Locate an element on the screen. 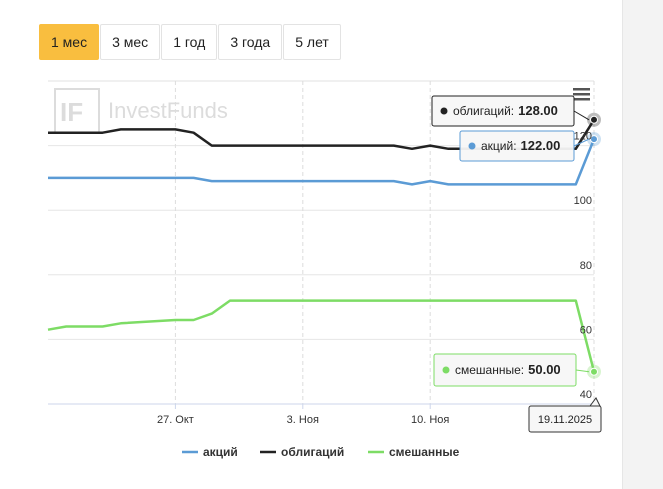 This screenshot has width=663, height=489. date-tooltip: 19.11.2025 is located at coordinates (565, 415).